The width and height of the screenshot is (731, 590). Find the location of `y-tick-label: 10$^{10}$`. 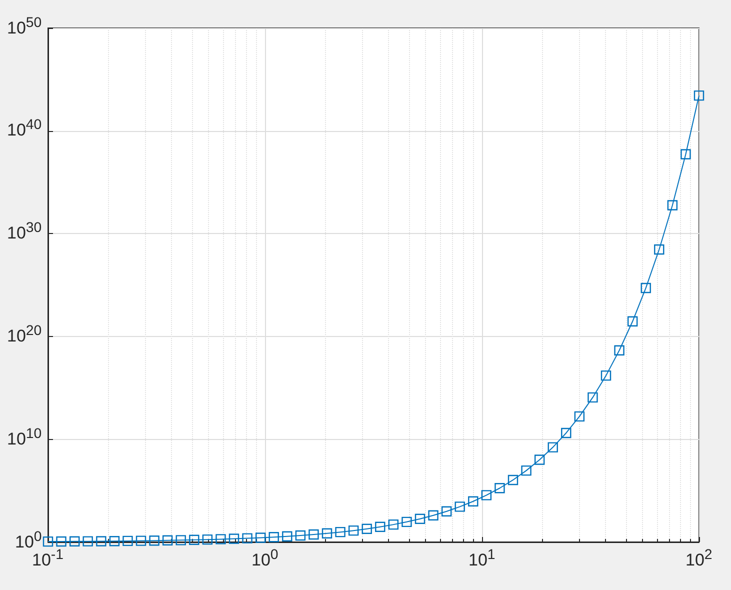

y-tick-label: 10$^{10}$ is located at coordinates (24, 437).